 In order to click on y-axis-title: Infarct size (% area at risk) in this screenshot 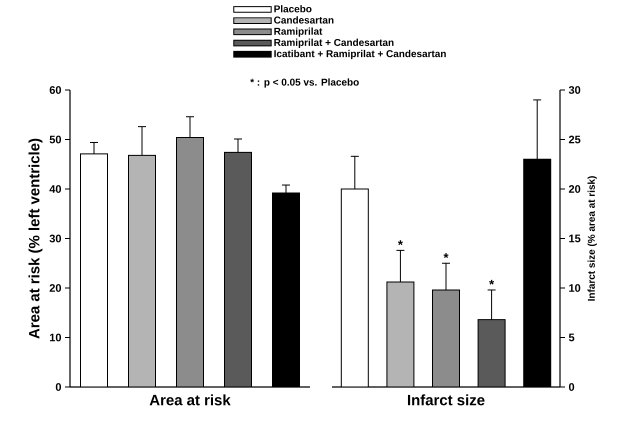, I will do `click(592, 238)`.